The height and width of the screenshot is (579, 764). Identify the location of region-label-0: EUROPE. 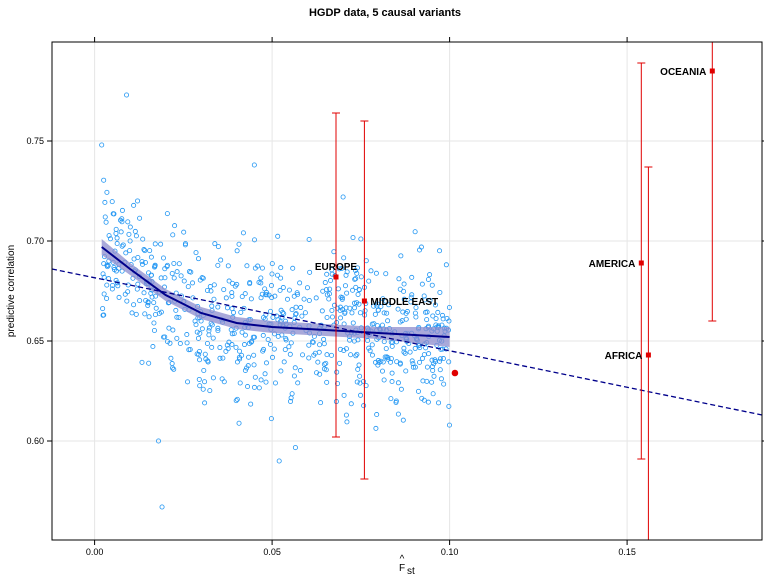
(336, 267).